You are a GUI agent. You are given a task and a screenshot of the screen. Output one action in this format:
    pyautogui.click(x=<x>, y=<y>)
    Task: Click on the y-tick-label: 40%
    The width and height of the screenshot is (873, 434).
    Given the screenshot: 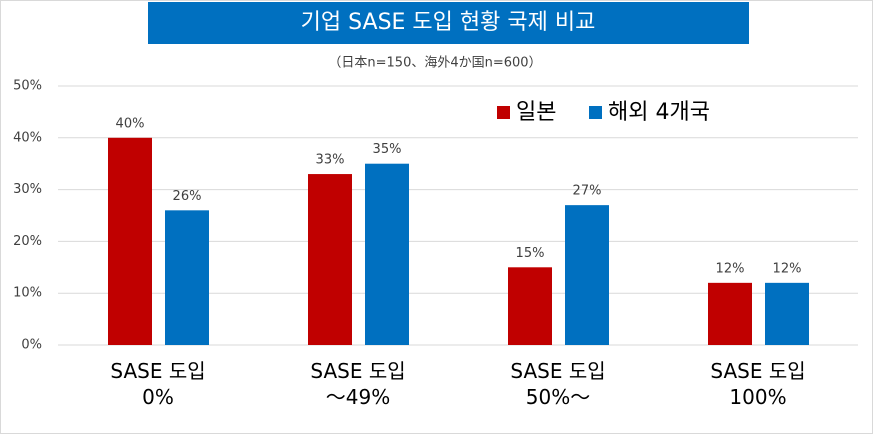 What is the action you would take?
    pyautogui.click(x=27, y=137)
    